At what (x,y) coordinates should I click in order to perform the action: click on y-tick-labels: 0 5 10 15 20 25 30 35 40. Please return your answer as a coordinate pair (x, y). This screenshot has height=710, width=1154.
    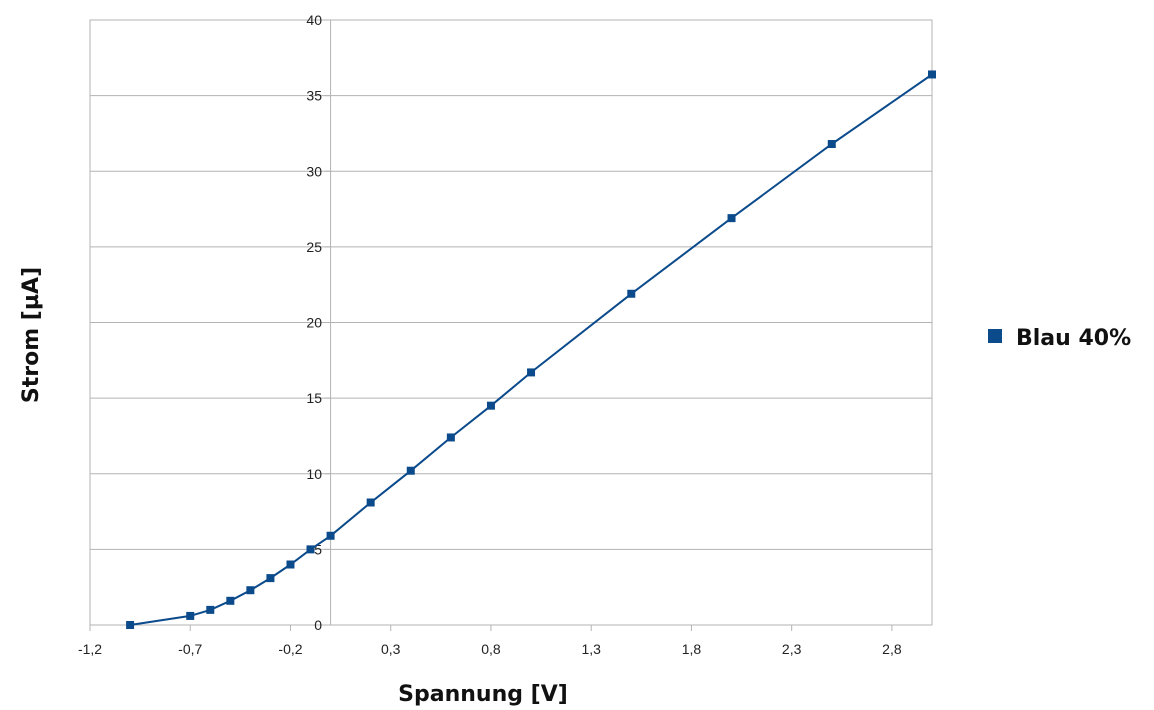
    Looking at the image, I should click on (314, 322).